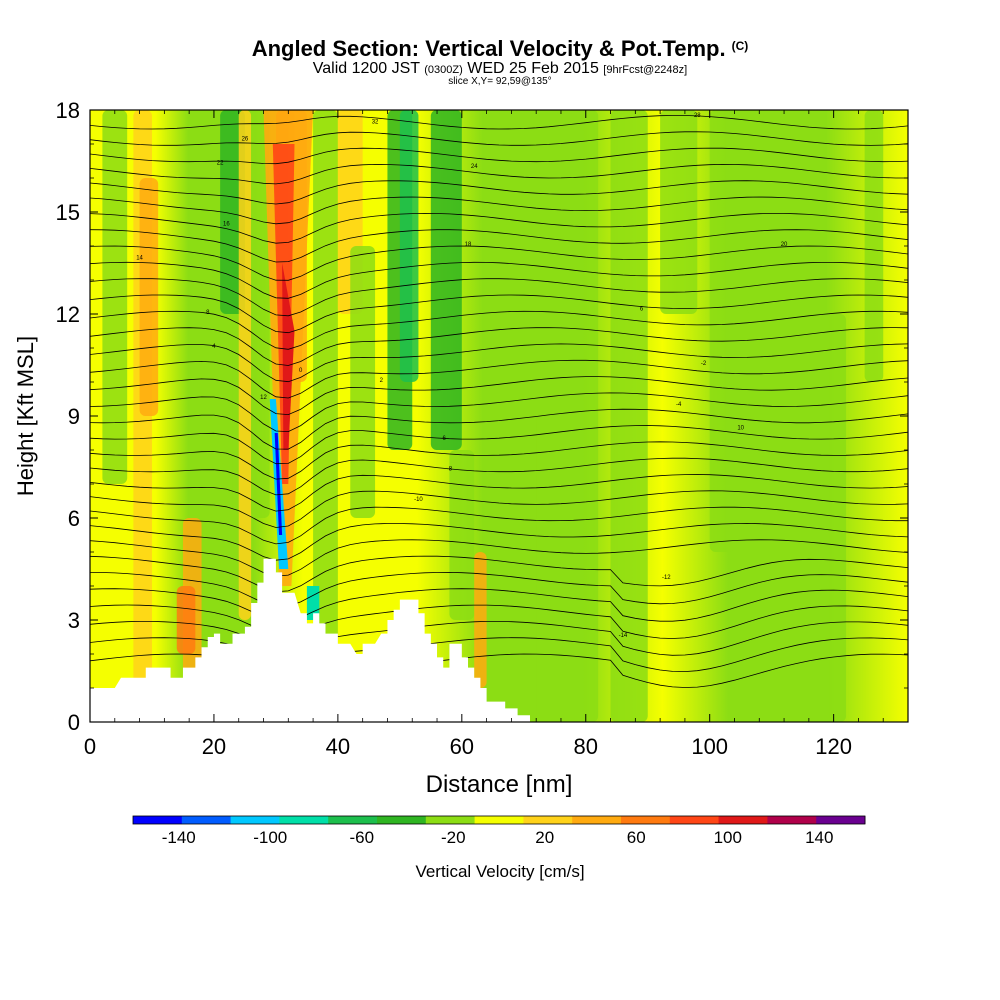 The image size is (1000, 1000). I want to click on x-tick-label: 60, so click(462, 746).